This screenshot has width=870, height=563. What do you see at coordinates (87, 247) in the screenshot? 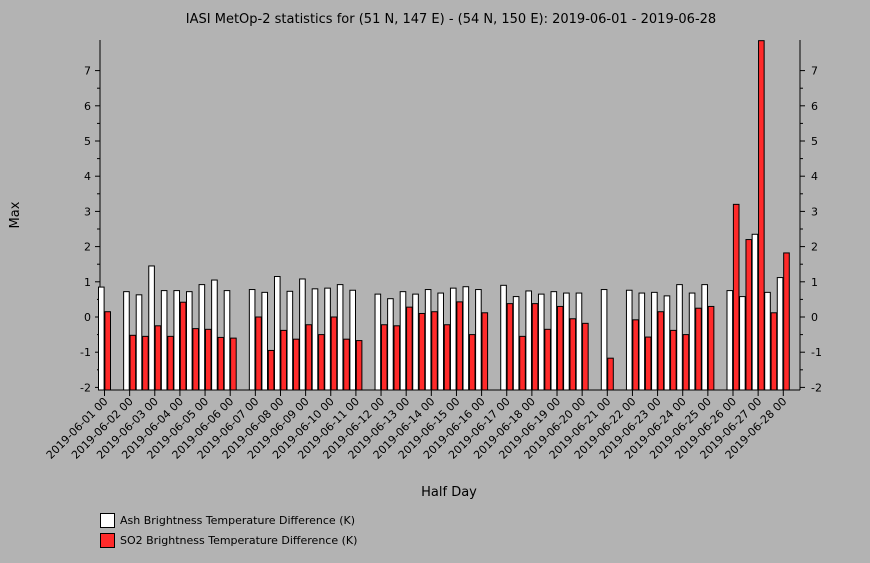
I see `y-tick-label-left: 2` at bounding box center [87, 247].